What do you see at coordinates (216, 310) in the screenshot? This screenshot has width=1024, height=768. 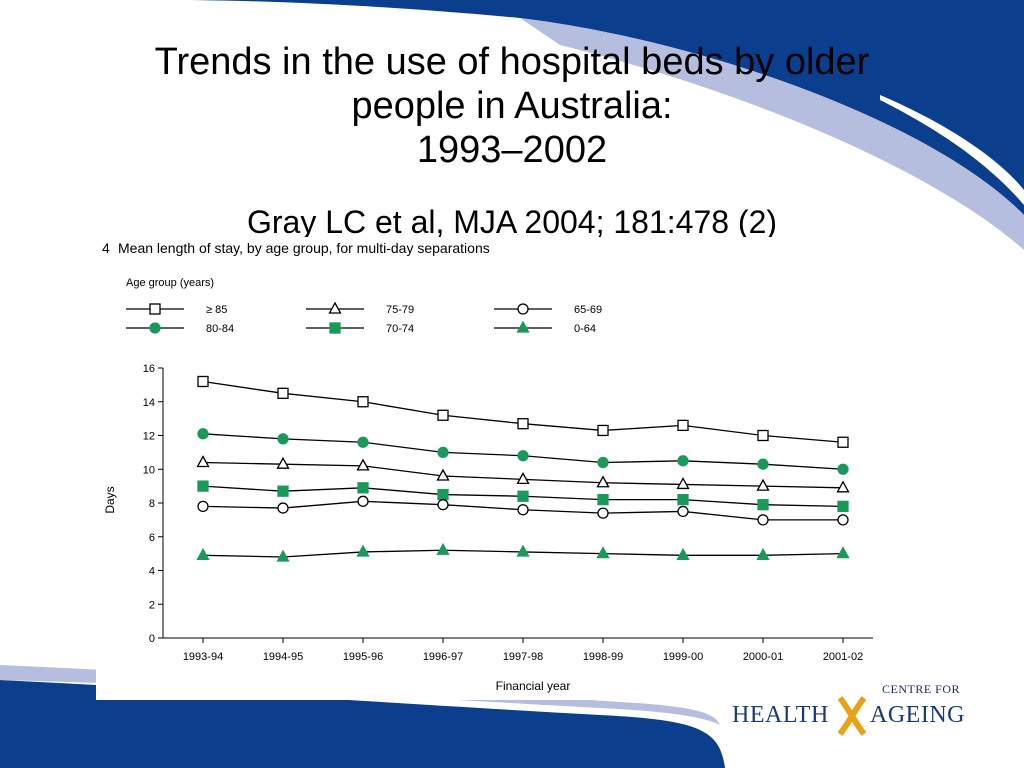 I see `legend-label: ≥ 85` at bounding box center [216, 310].